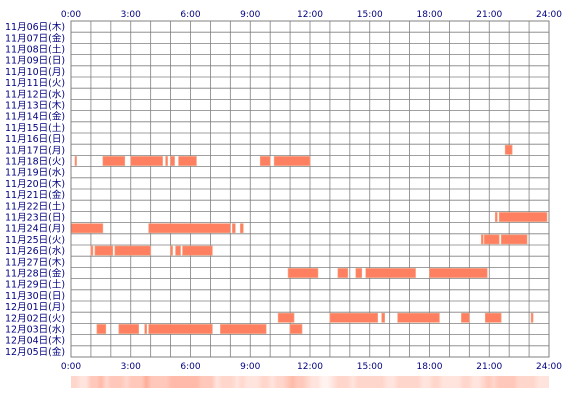 The image size is (570, 400). Describe the element at coordinates (35, 206) in the screenshot. I see `day-label: 11月22日(土)` at that location.